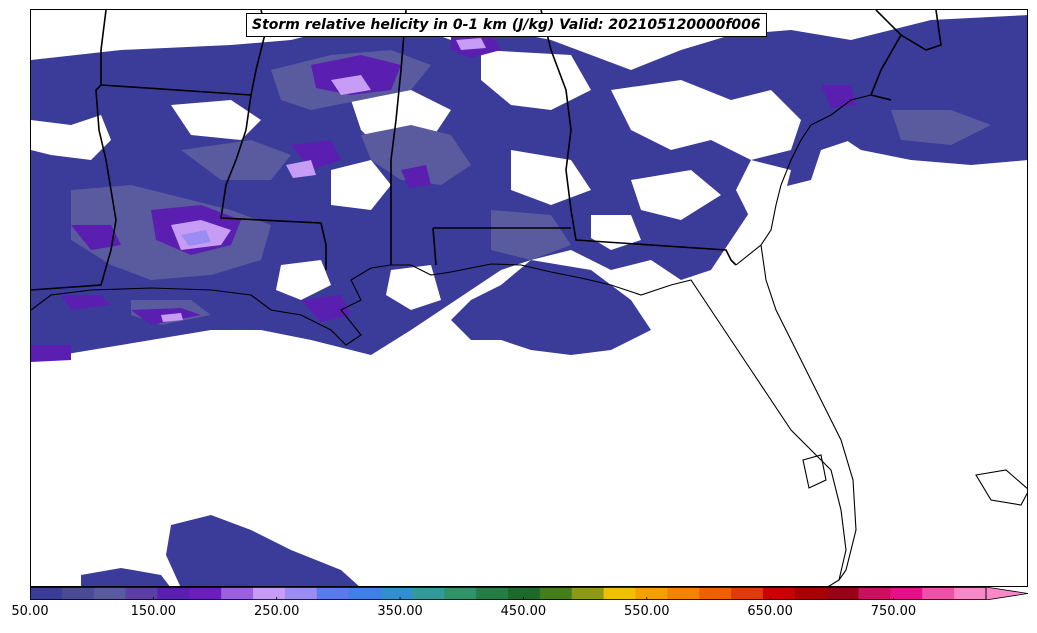 This screenshot has width=1037, height=633. What do you see at coordinates (647, 611) in the screenshot?
I see `colorbar-tick-label: 550.00` at bounding box center [647, 611].